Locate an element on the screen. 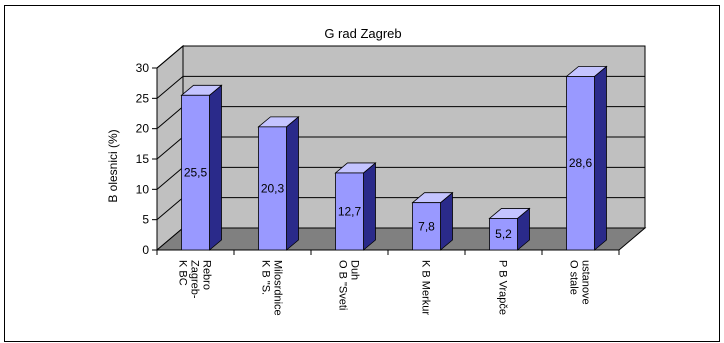 This screenshot has width=724, height=343. category-label-line: K BC is located at coordinates (183, 273).